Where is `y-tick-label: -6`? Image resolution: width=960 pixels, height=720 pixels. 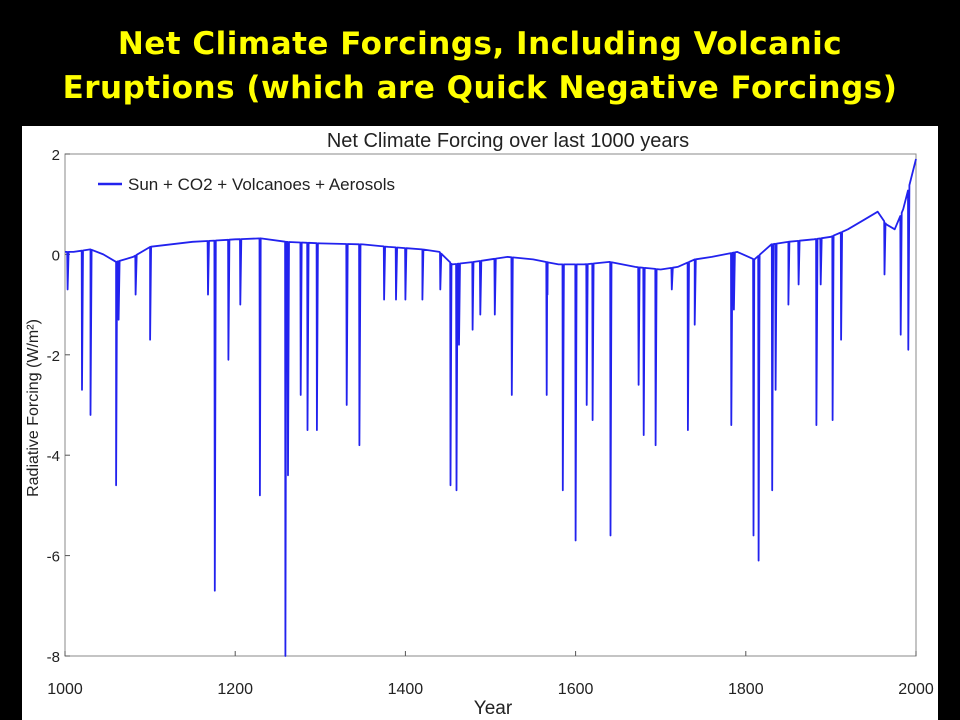 y-tick-label: -6 is located at coordinates (53, 557).